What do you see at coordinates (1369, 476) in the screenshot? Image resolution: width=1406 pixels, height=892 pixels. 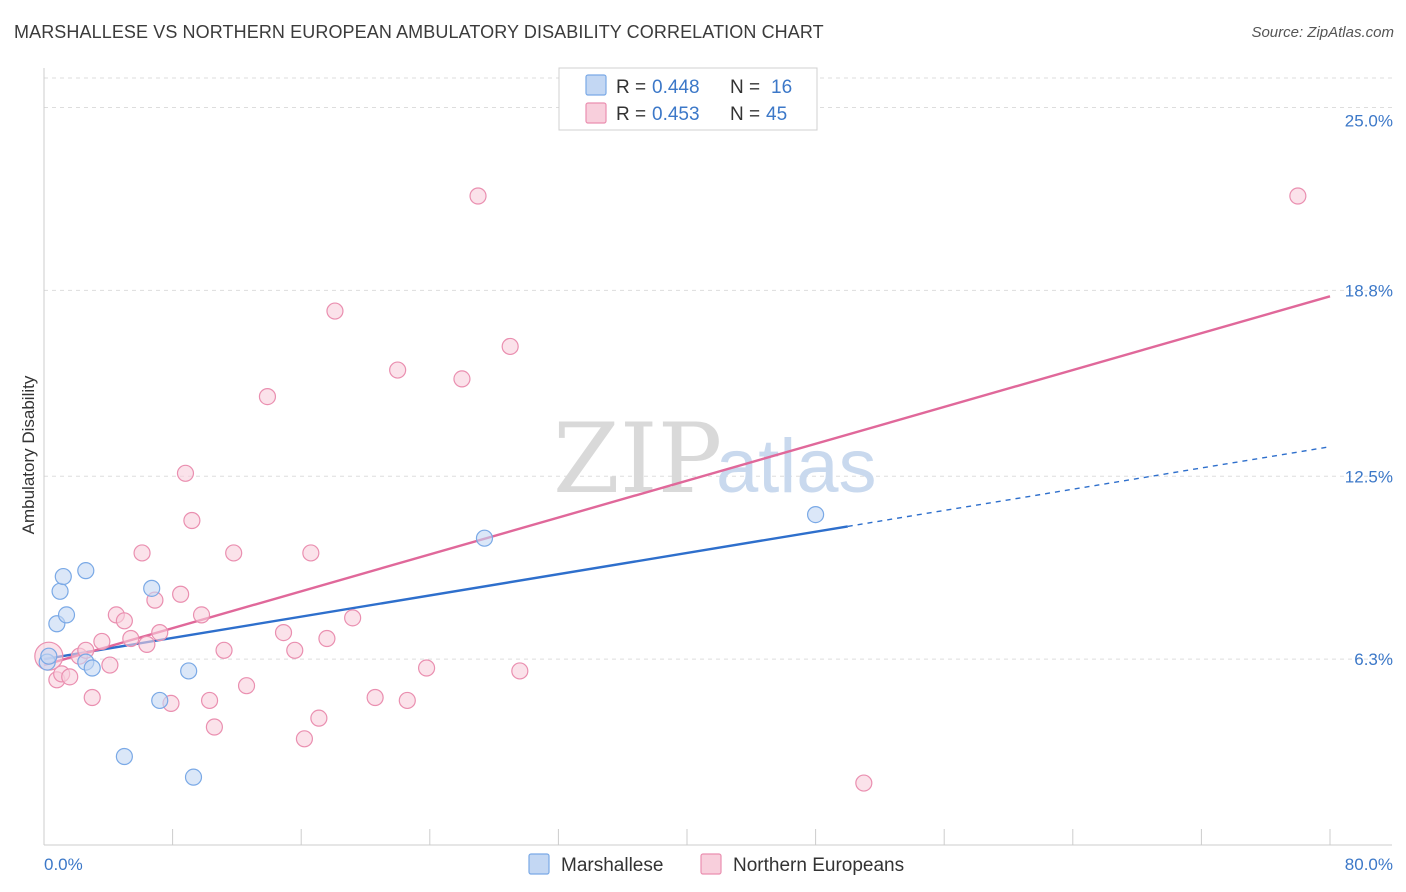 I see `y-tick-label: 12.5%` at bounding box center [1369, 476].